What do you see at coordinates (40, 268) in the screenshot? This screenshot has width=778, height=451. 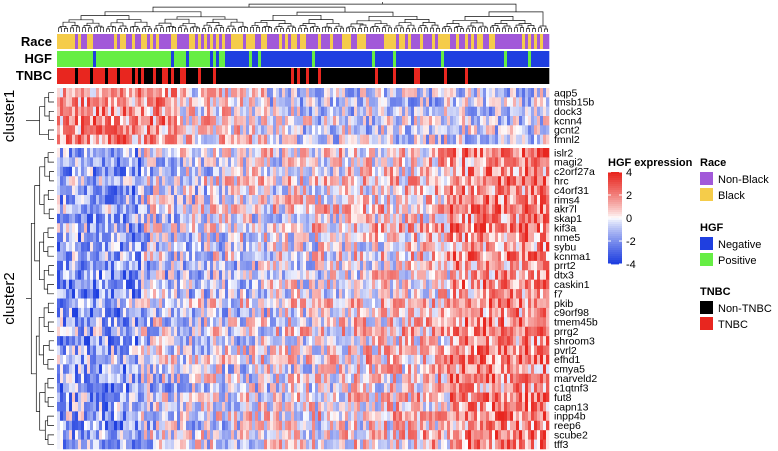 I see `row-dendrograms` at bounding box center [40, 268].